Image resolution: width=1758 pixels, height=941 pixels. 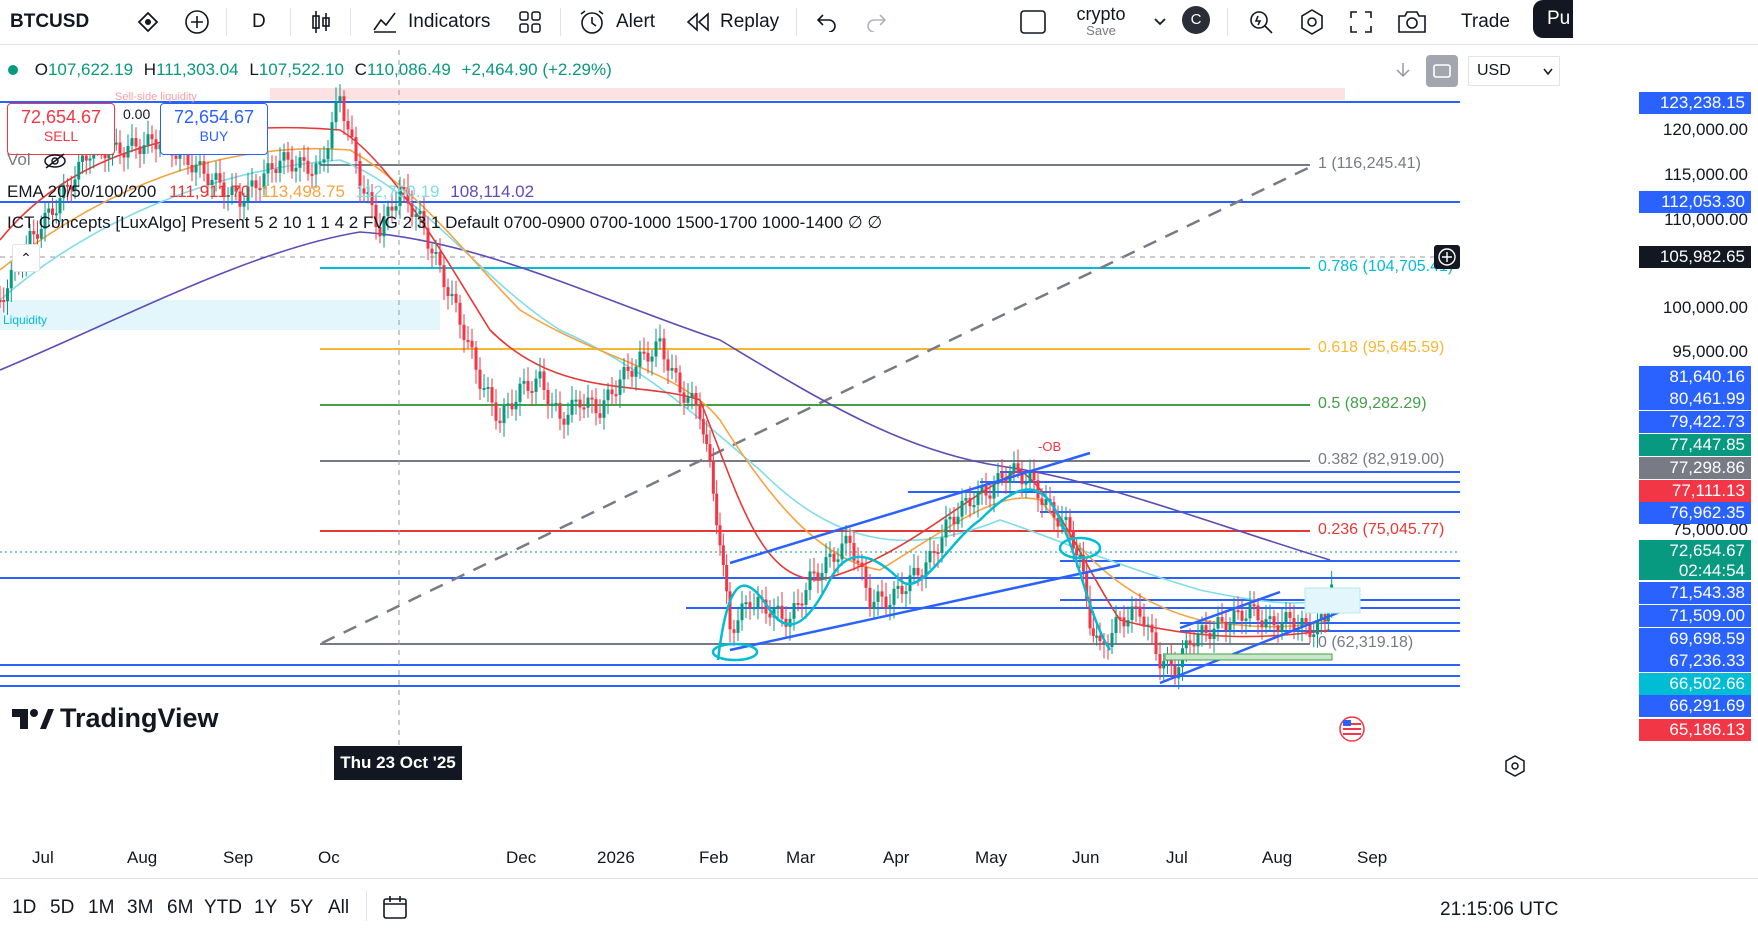 I want to click on templates-grid-icon, so click(x=530, y=22).